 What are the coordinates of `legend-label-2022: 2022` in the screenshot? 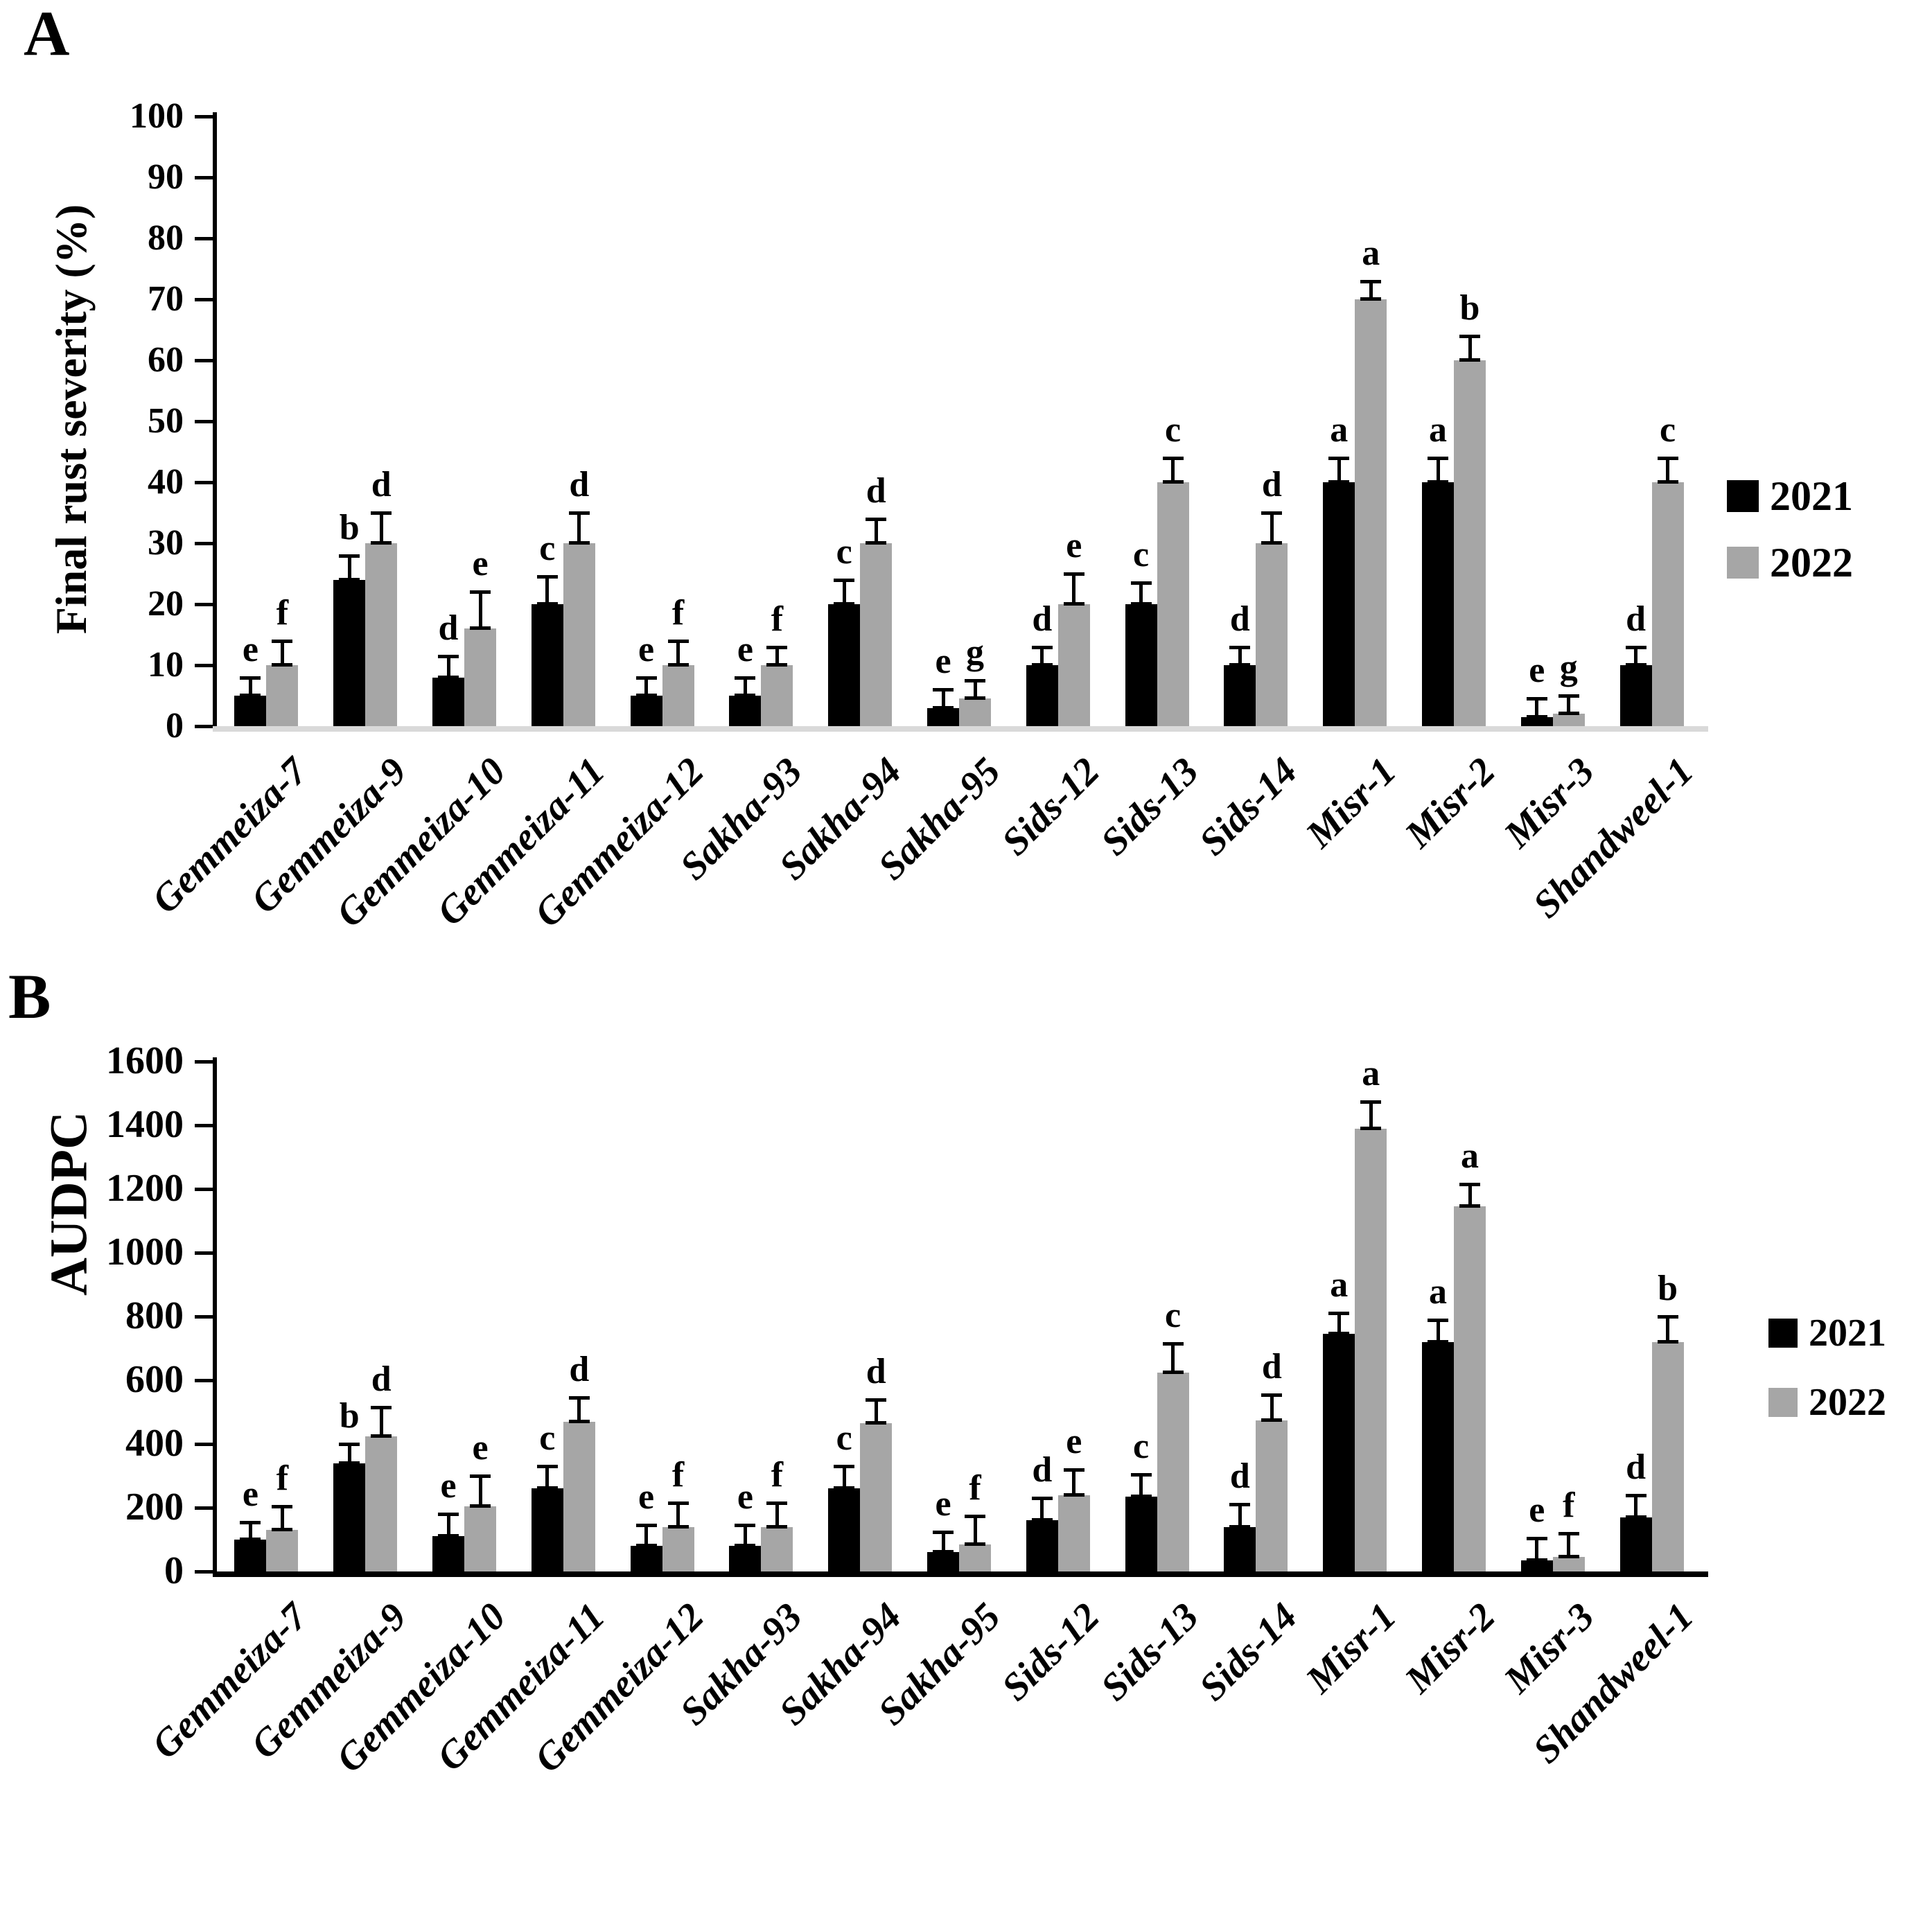 It's located at (1848, 1402).